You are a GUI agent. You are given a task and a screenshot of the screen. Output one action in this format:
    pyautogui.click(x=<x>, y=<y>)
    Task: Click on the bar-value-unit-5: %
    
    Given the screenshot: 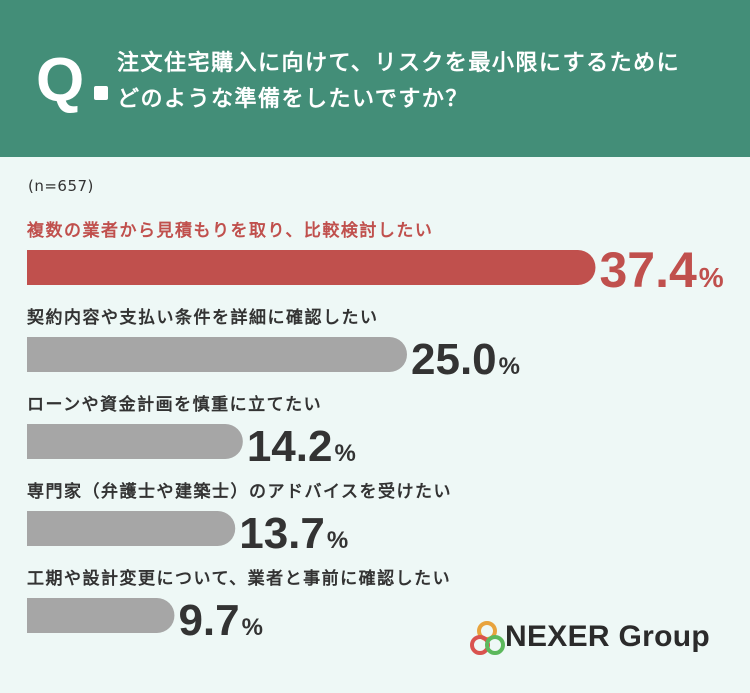 What is the action you would take?
    pyautogui.click(x=252, y=627)
    